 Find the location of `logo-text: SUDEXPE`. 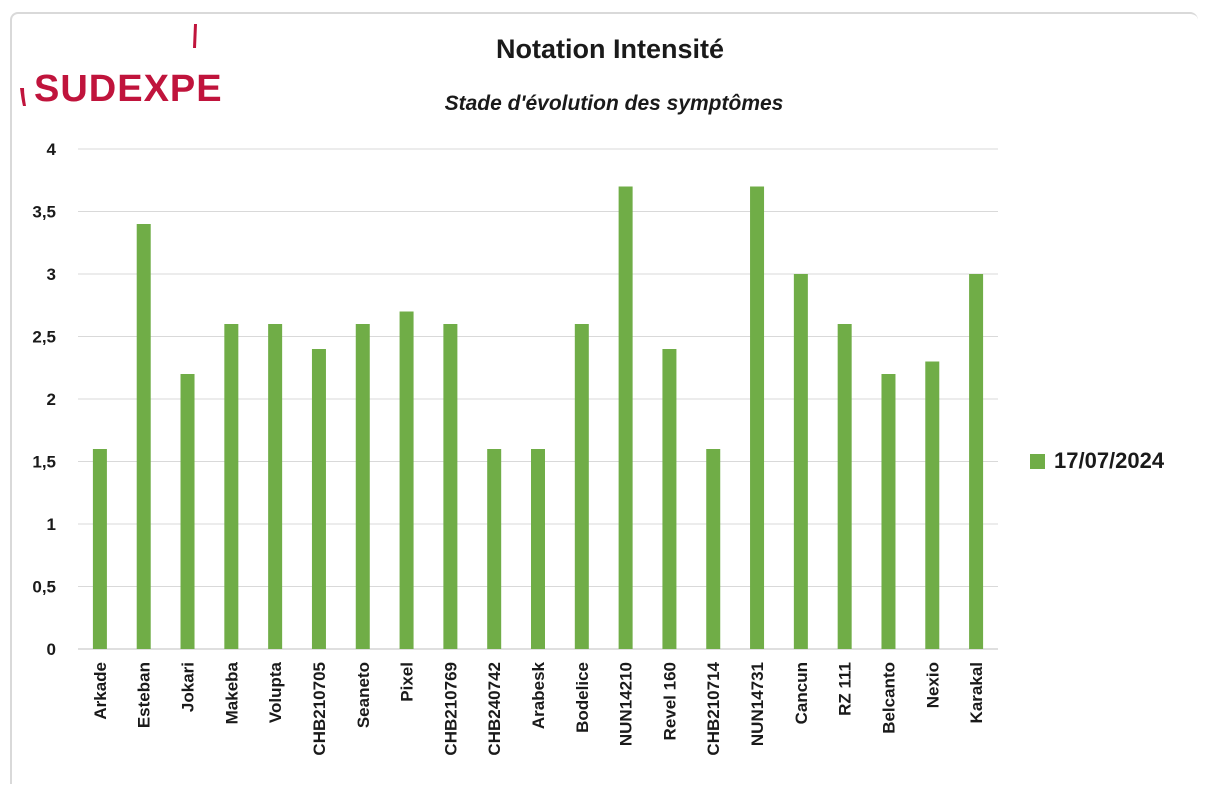

logo-text: SUDEXPE is located at coordinates (128, 89).